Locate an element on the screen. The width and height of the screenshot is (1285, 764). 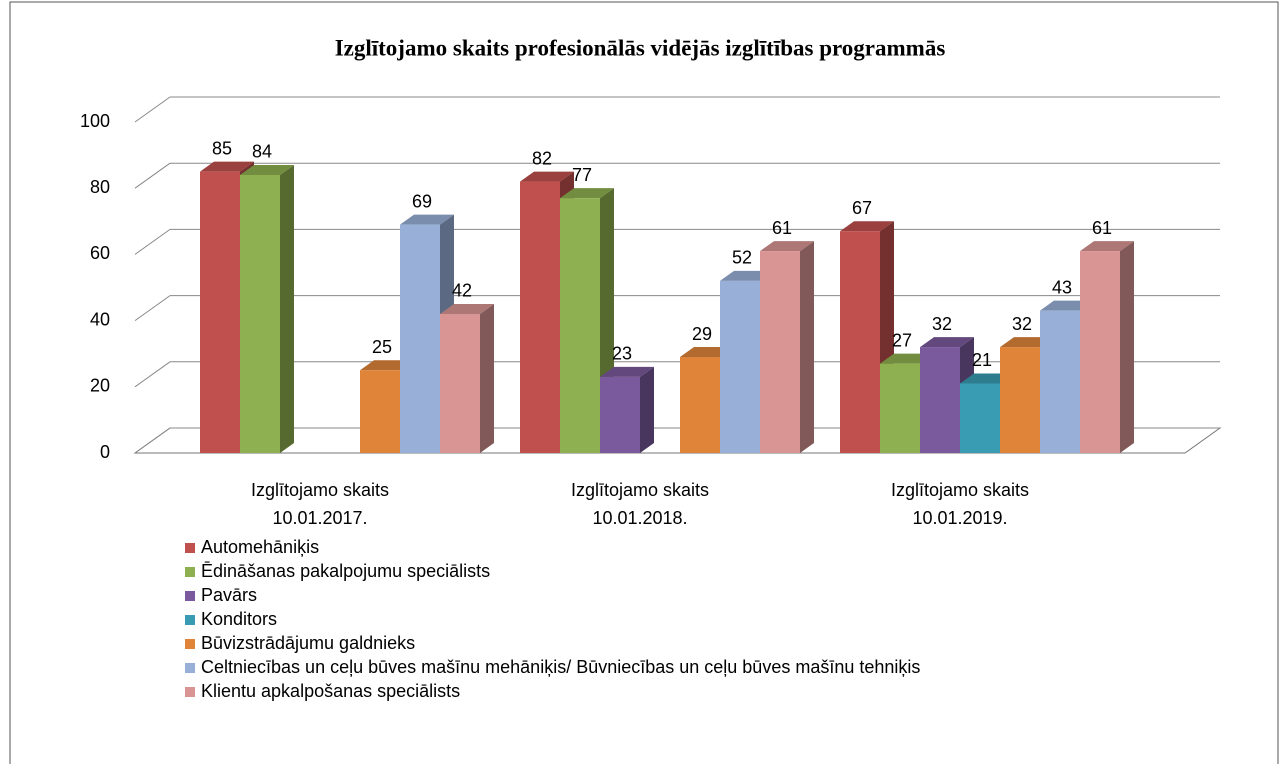
data-label: 82 is located at coordinates (542, 158).